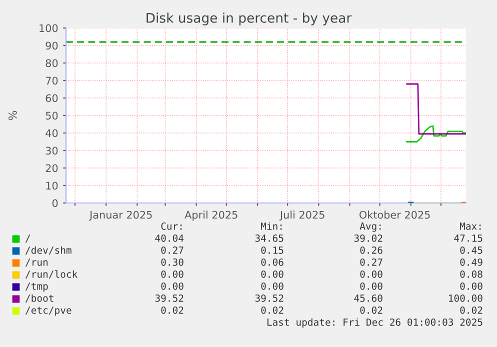 The height and width of the screenshot is (347, 497). What do you see at coordinates (211, 215) in the screenshot?
I see `x-tick-label: April 2025` at bounding box center [211, 215].